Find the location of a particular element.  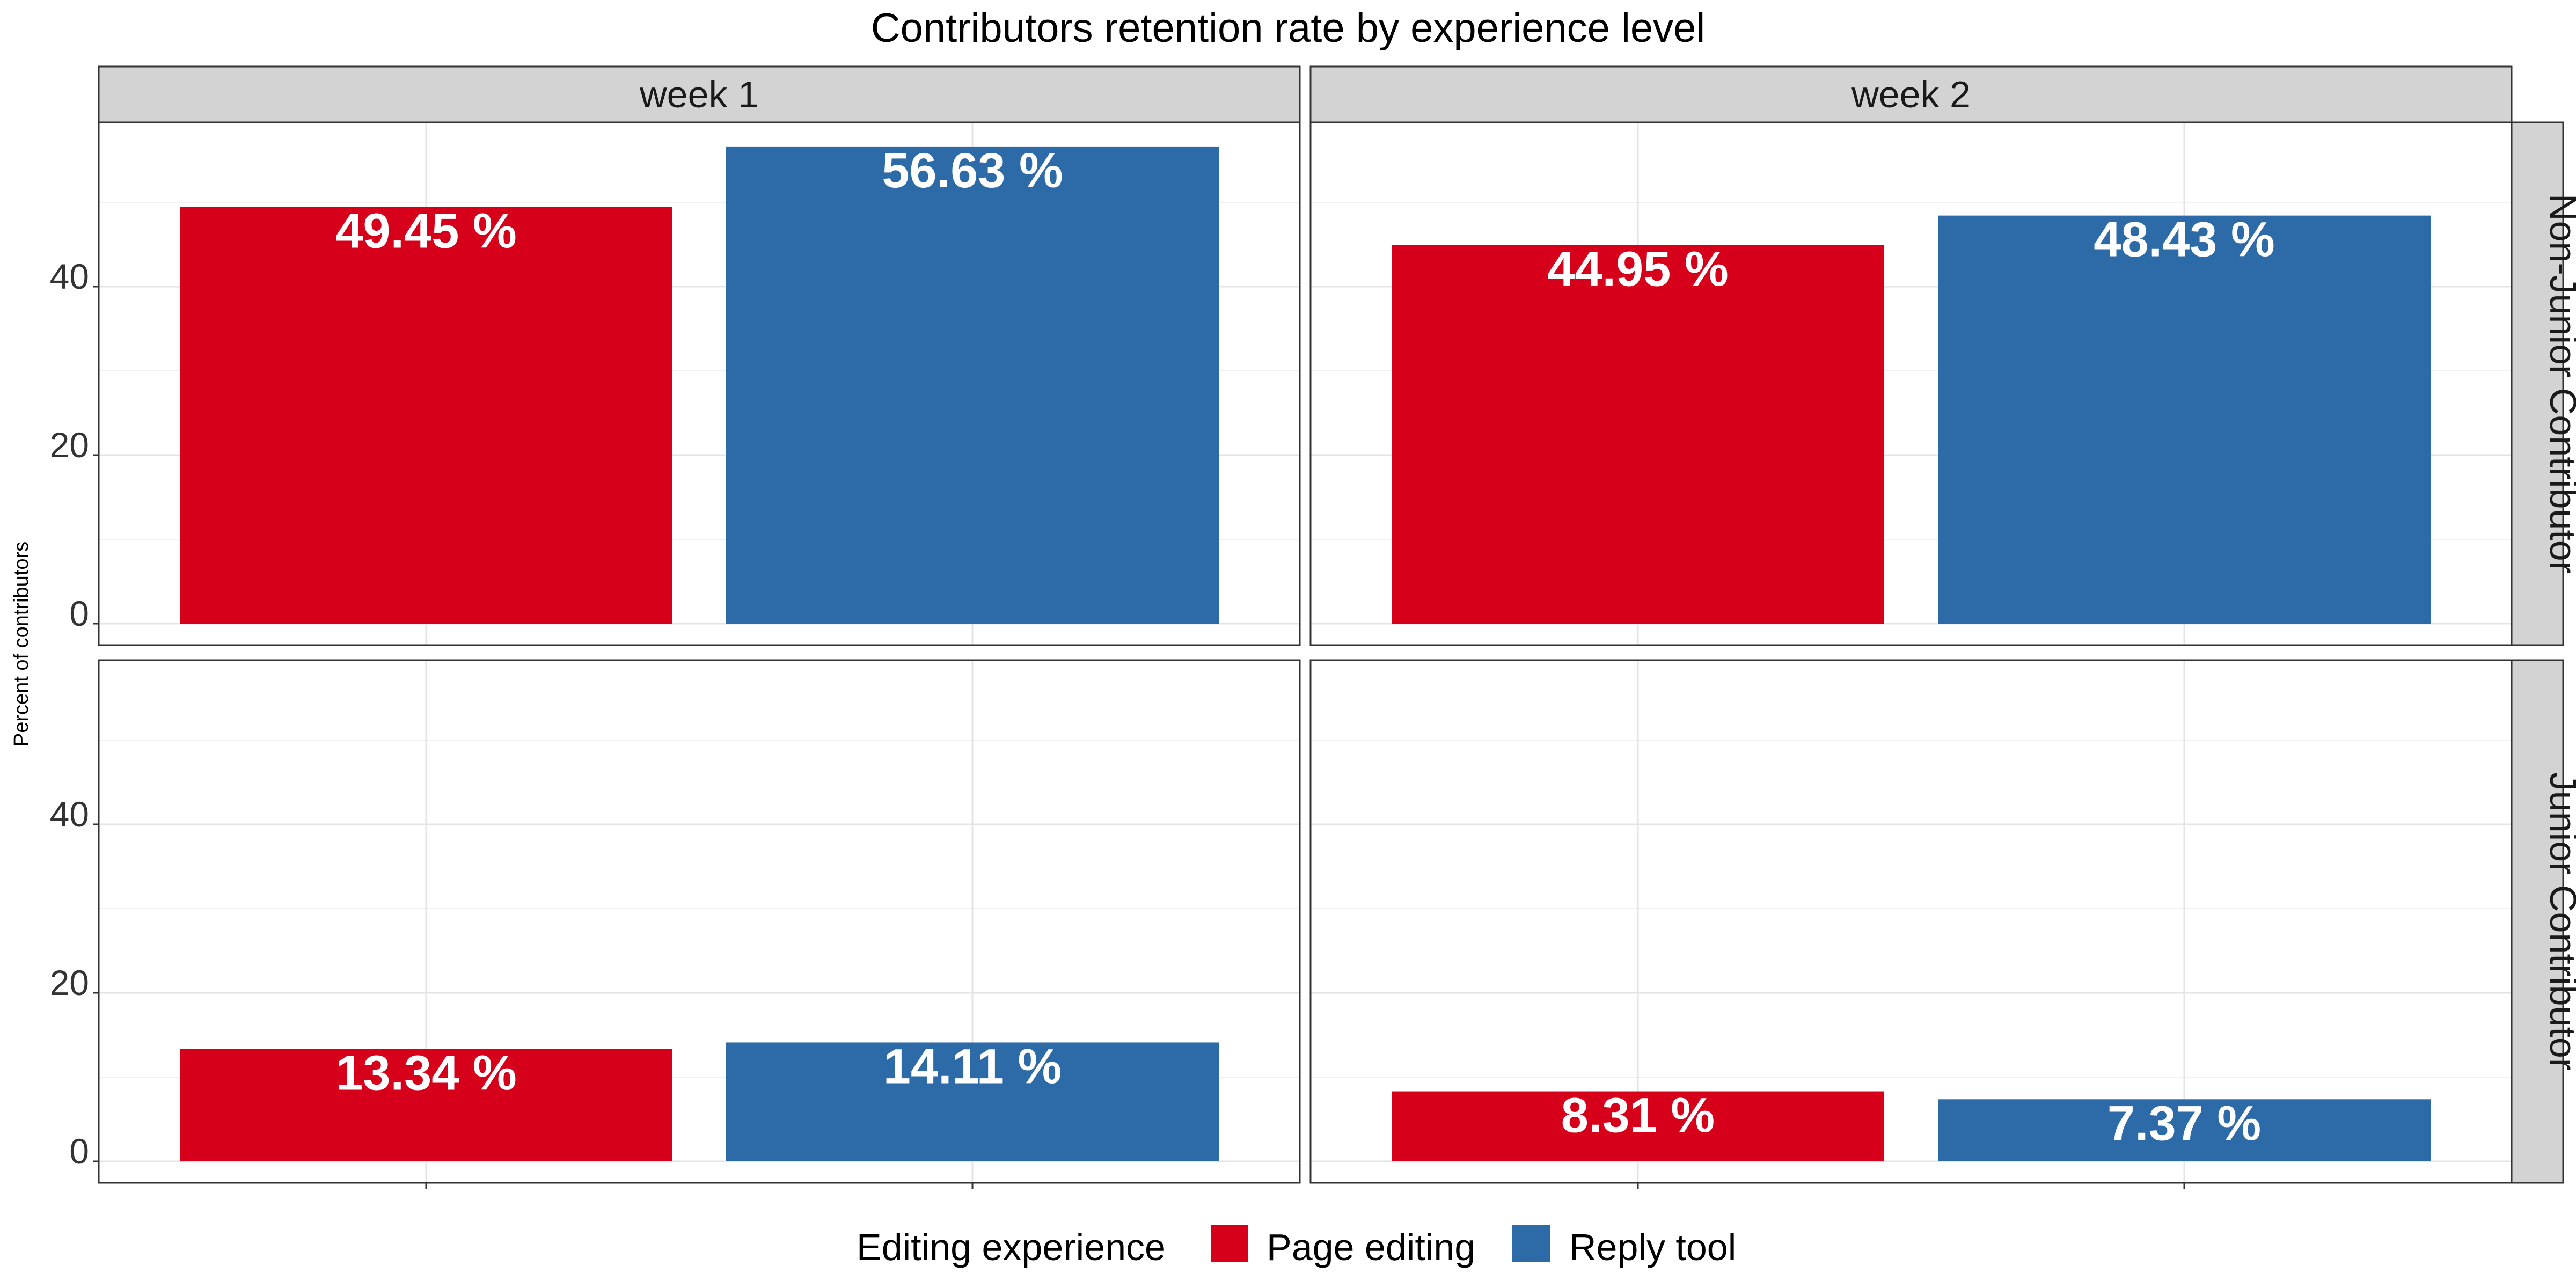

bar-label: 44.95 % is located at coordinates (1638, 268).